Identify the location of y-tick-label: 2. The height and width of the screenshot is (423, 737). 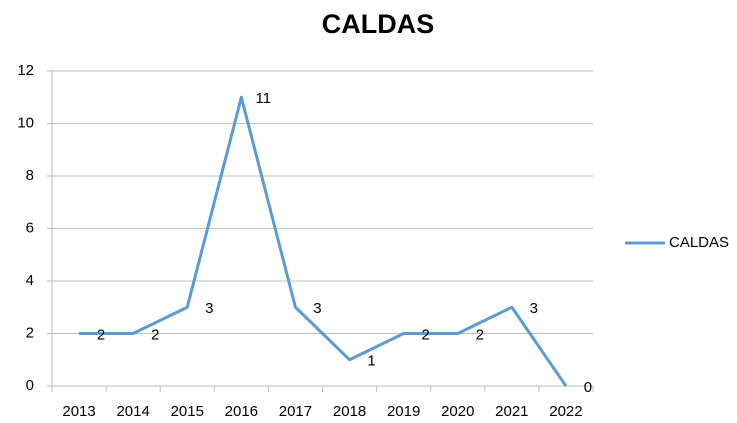
(30, 332).